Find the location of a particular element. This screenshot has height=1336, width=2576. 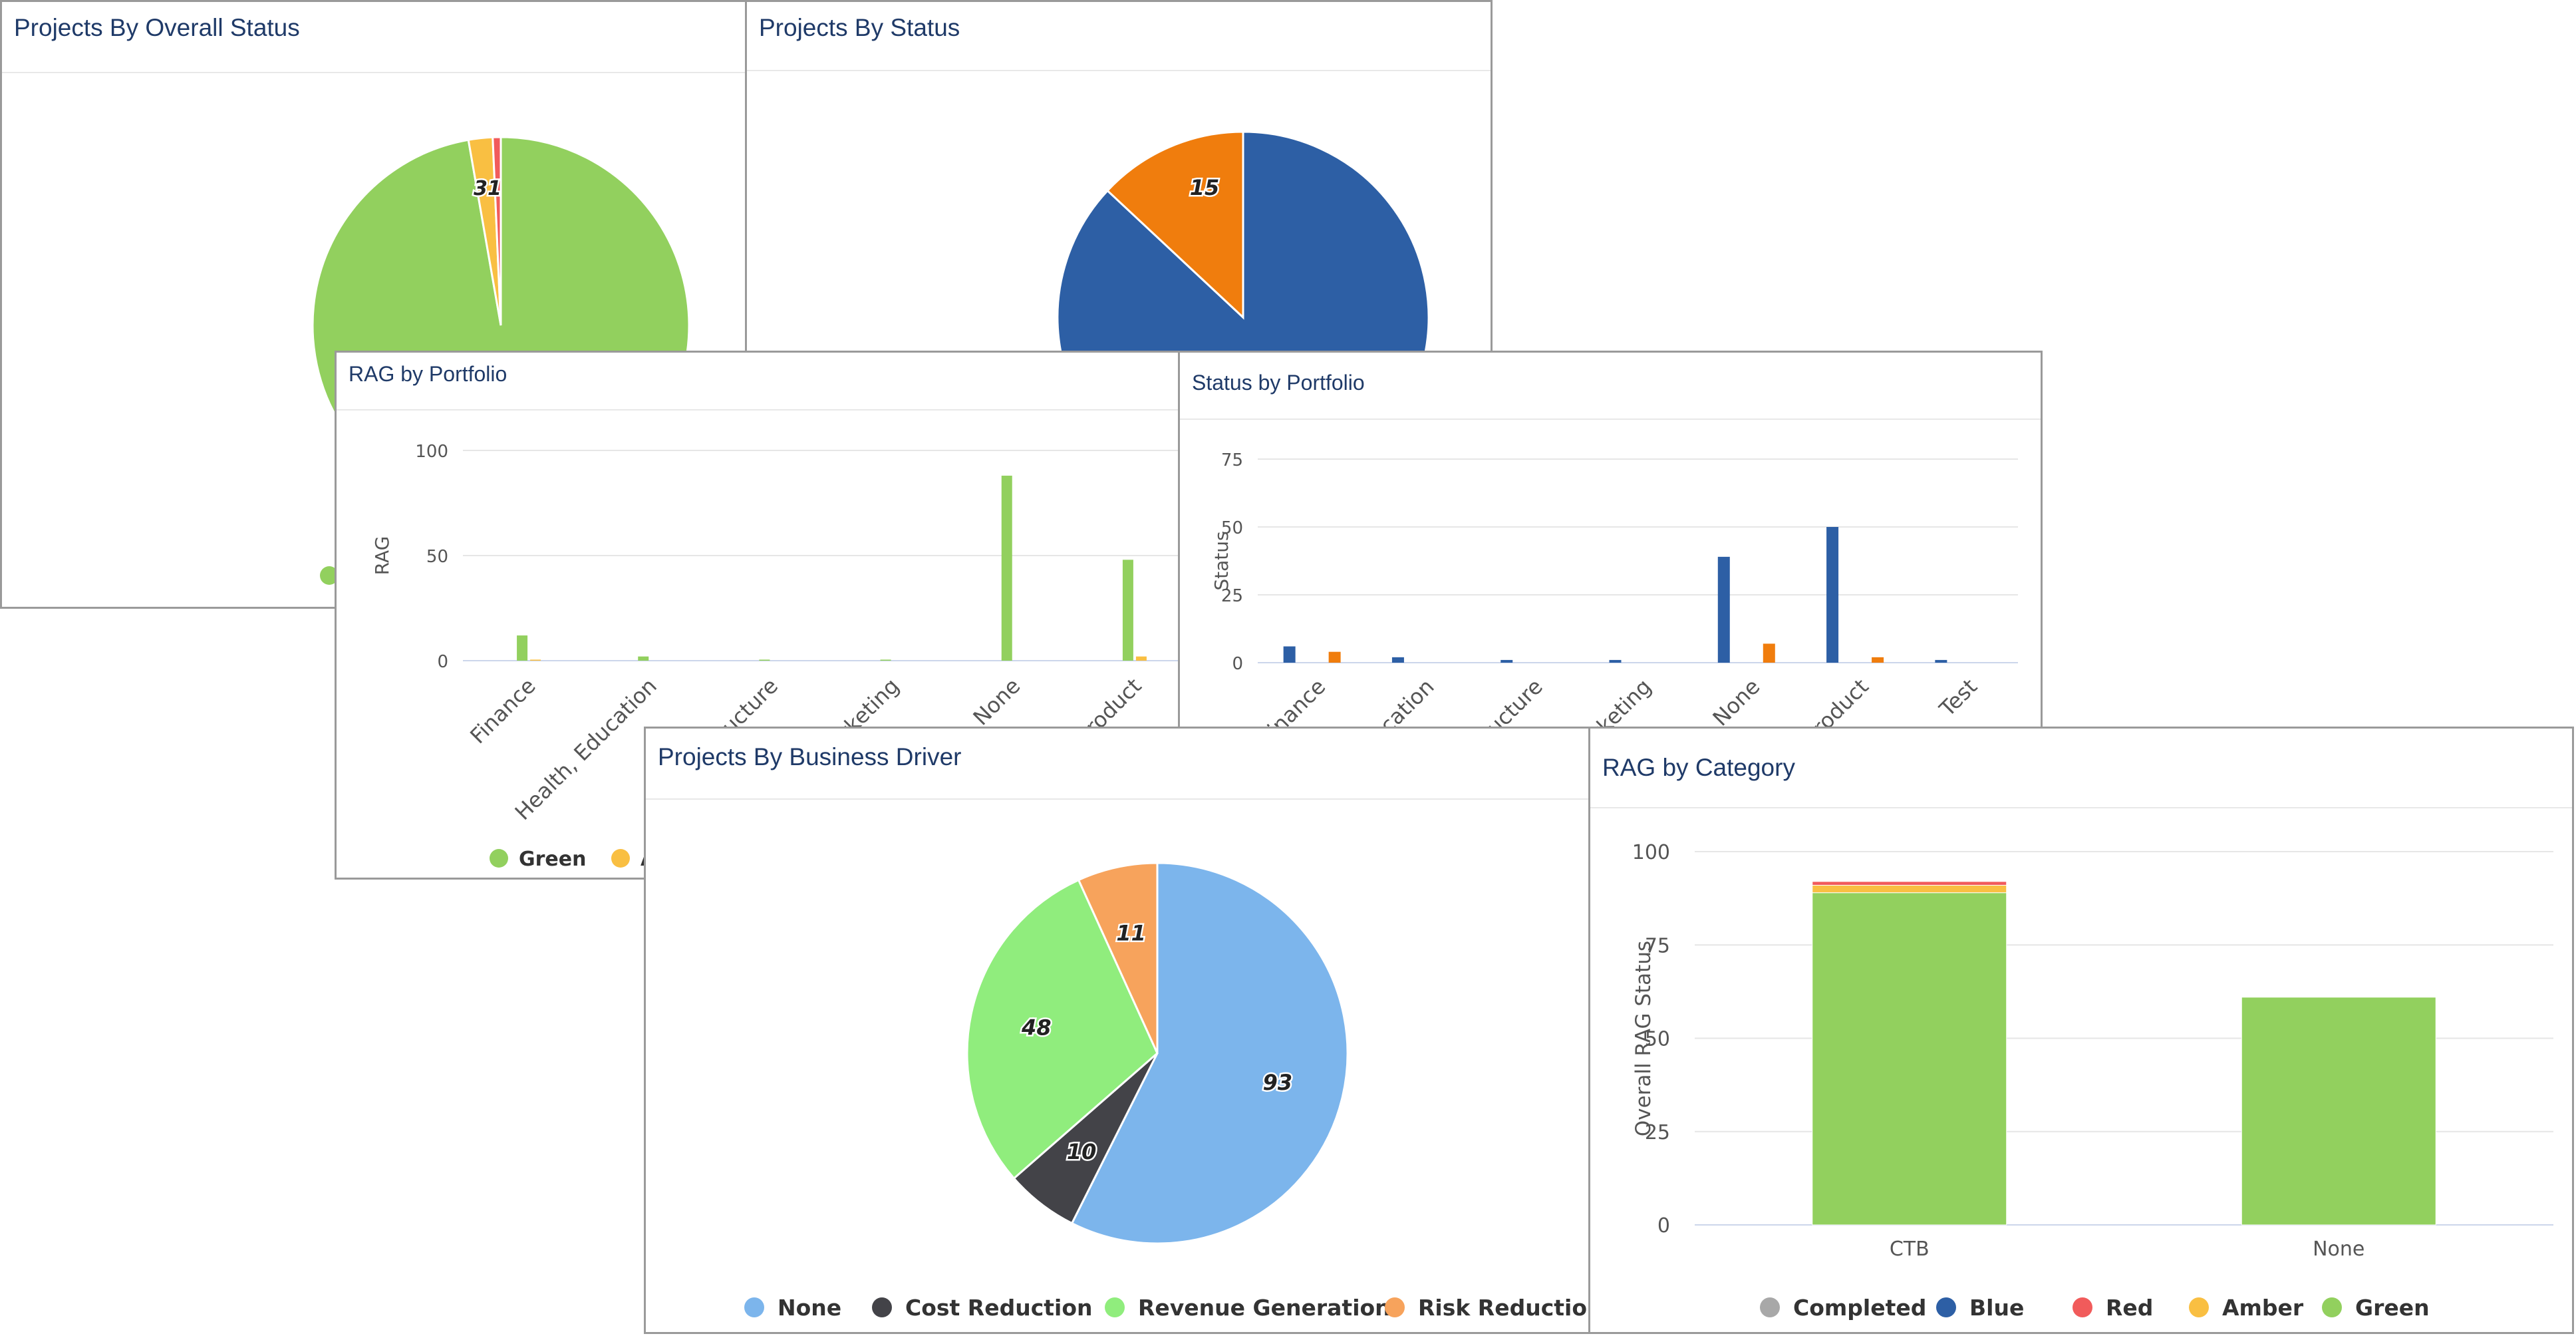

legend-label: Red is located at coordinates (2129, 1308).